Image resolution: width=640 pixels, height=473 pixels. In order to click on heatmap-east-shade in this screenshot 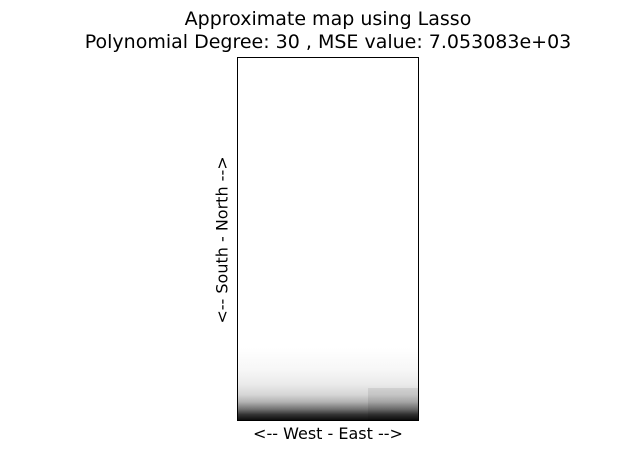, I will do `click(393, 404)`.